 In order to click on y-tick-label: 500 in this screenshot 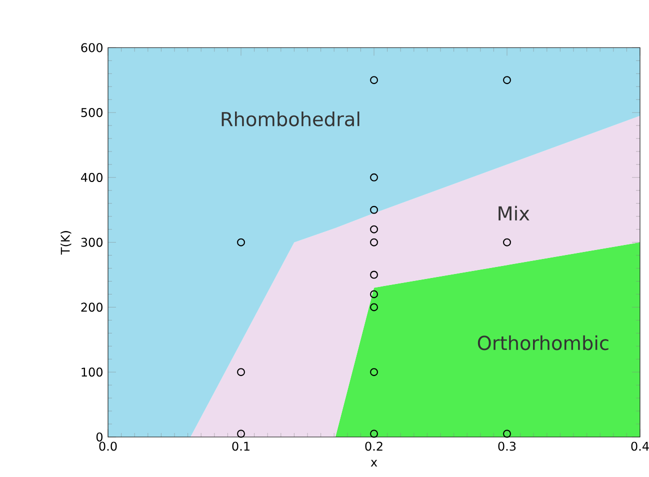, I will do `click(91, 113)`.